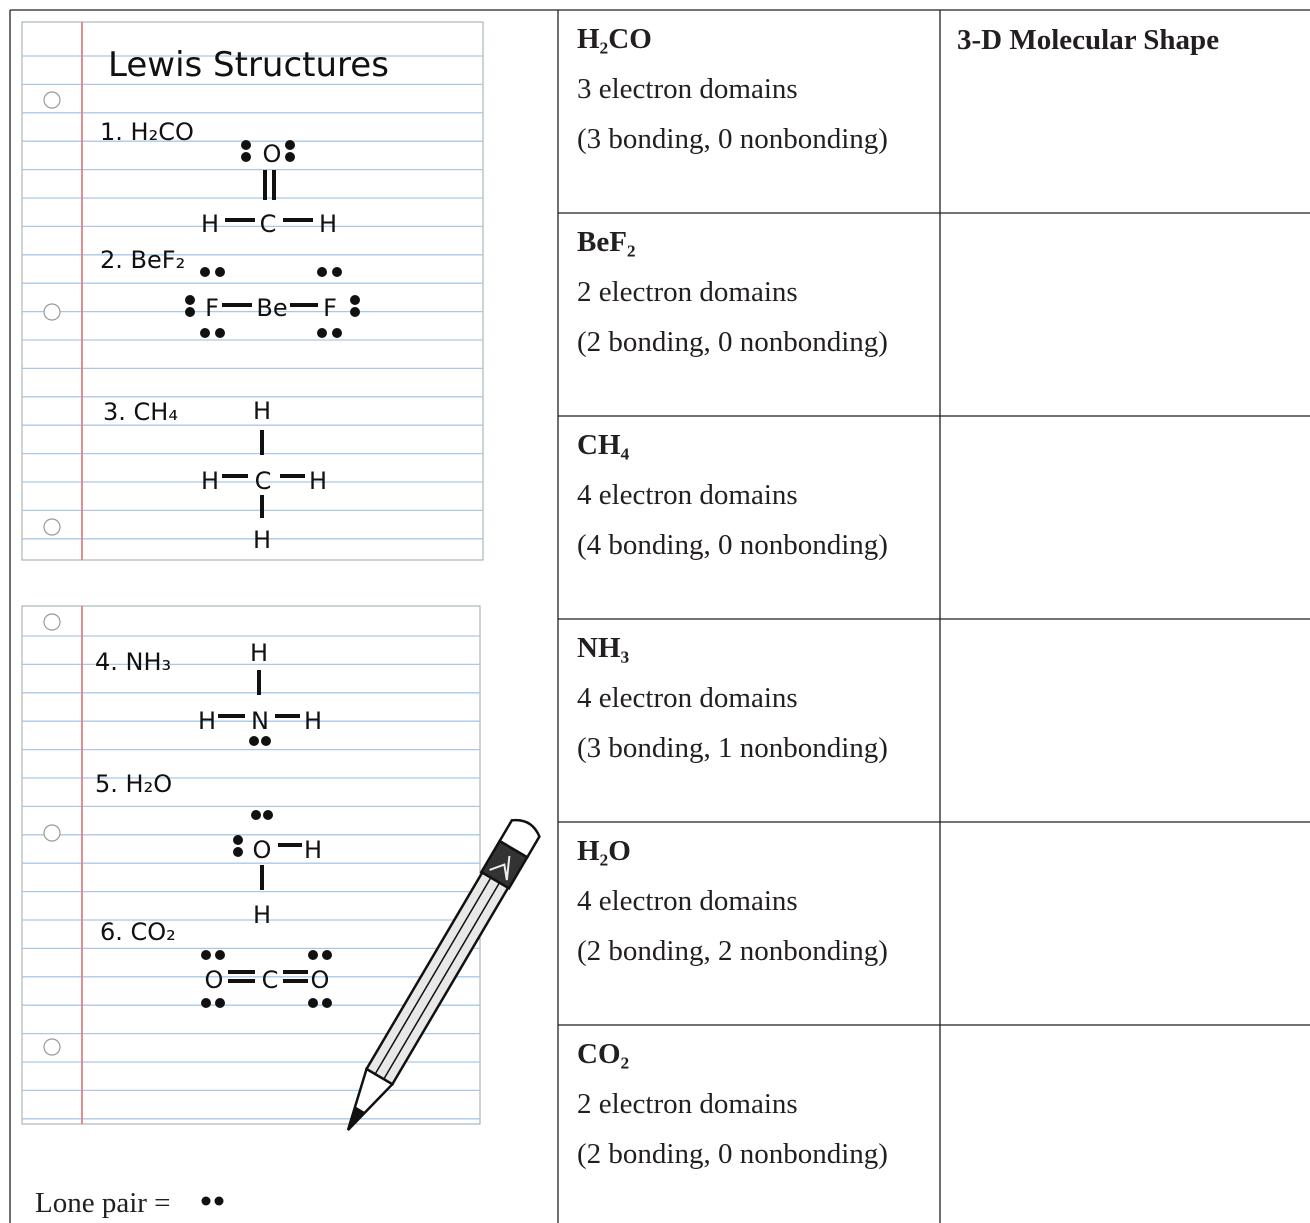 Image resolution: width=1310 pixels, height=1223 pixels. Describe the element at coordinates (140, 412) in the screenshot. I see `structure-label: 3. CH₄` at that location.